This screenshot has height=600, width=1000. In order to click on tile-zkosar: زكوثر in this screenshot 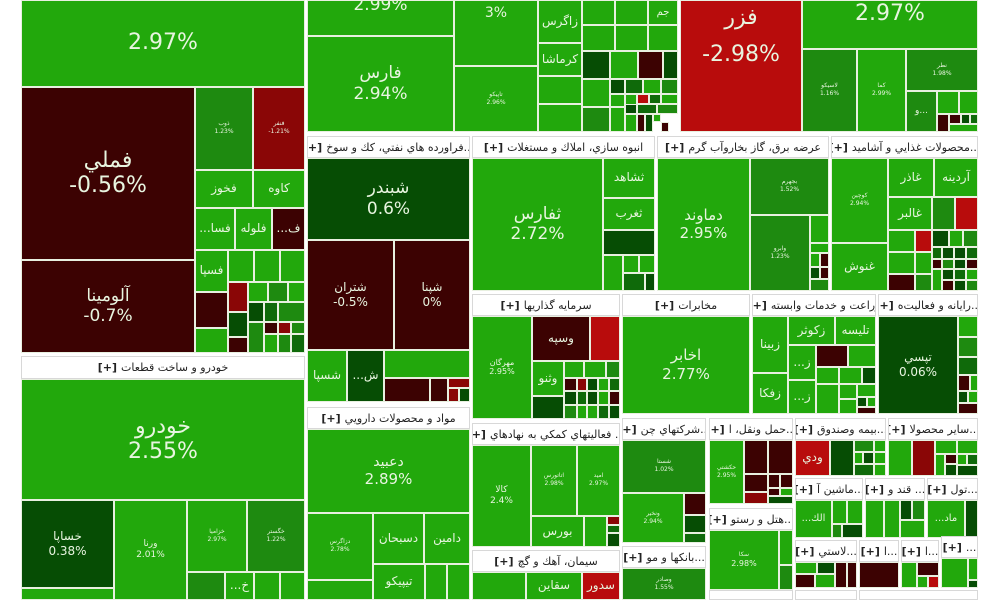, I will do `click(811, 330)`.